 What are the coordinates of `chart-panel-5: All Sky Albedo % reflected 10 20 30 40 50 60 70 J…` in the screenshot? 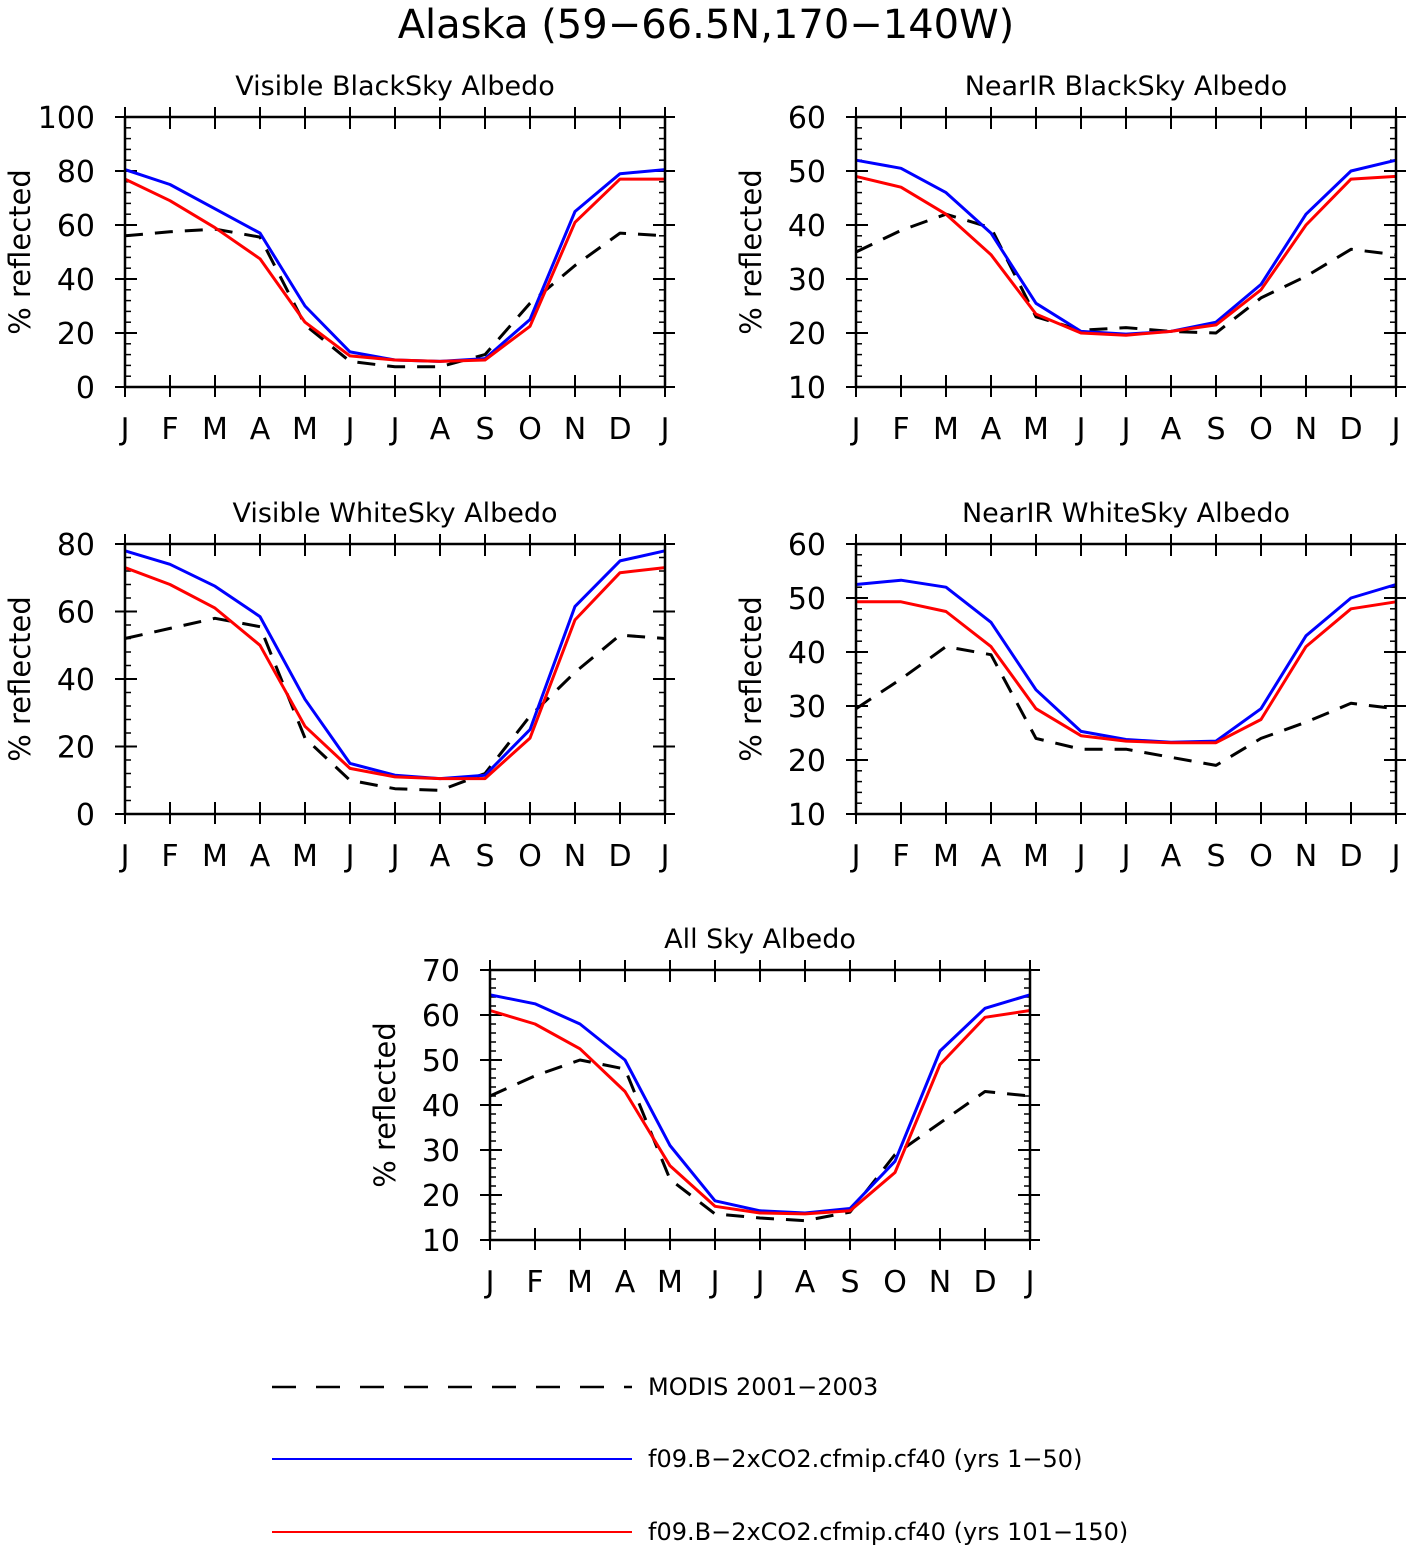 It's located at (704, 1112).